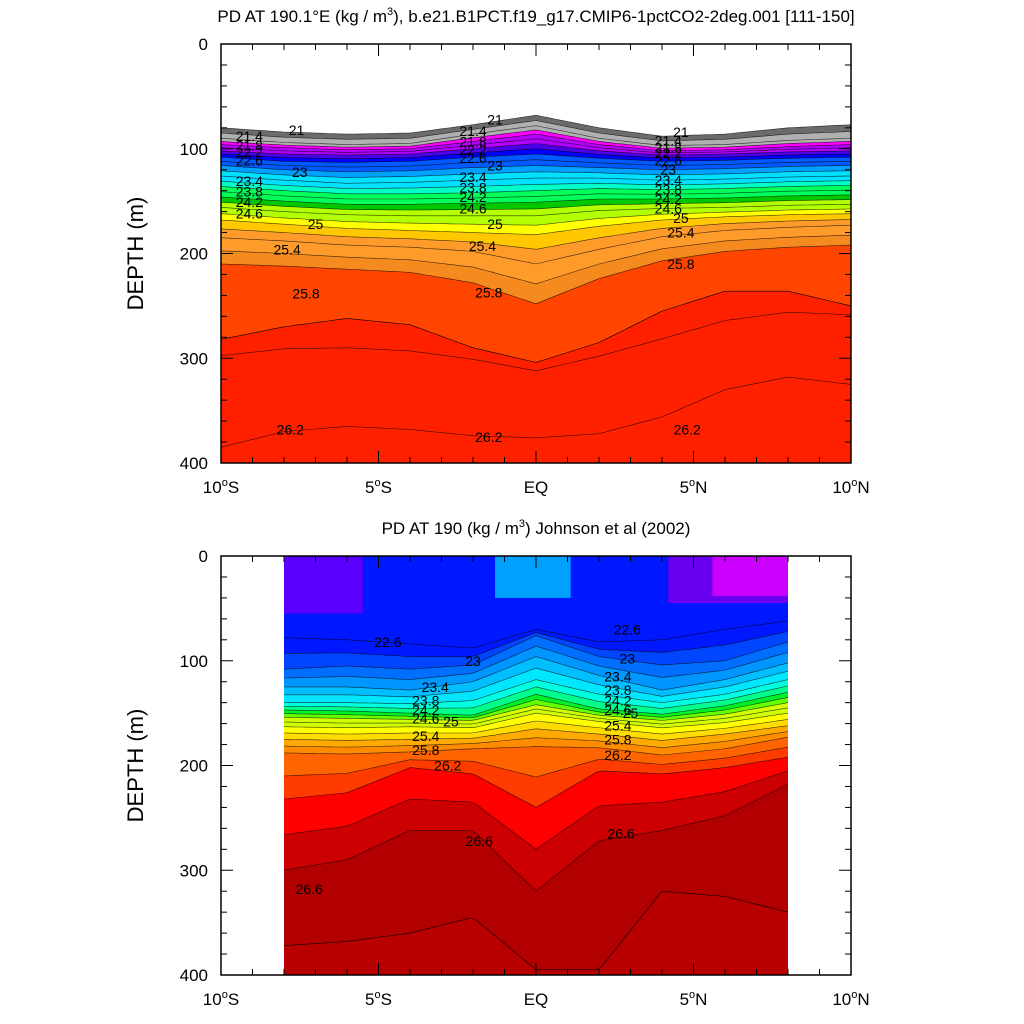 The height and width of the screenshot is (1024, 1024). Describe the element at coordinates (617, 755) in the screenshot. I see `contour-label: 26.2` at that location.